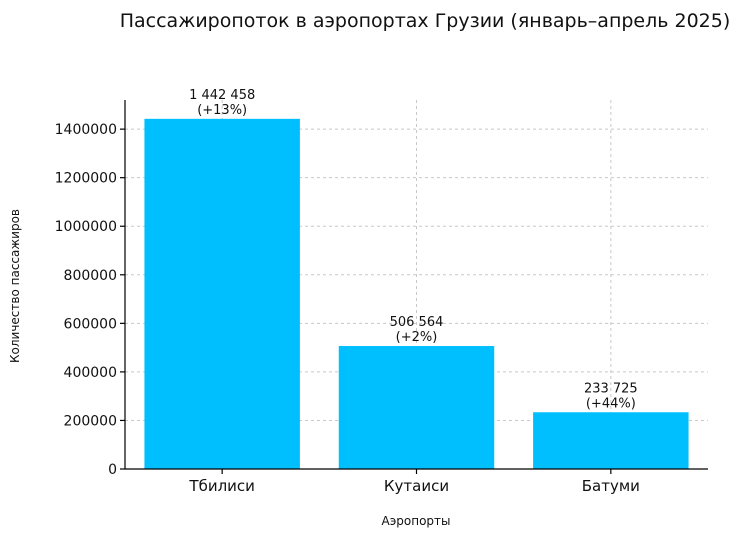  Describe the element at coordinates (611, 403) in the screenshot. I see `bar-change-label: (+44%)` at that location.